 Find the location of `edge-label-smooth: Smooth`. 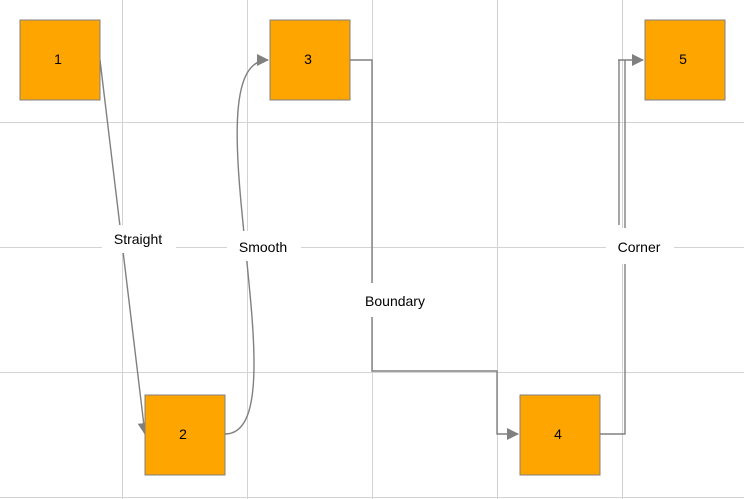

edge-label-smooth: Smooth is located at coordinates (264, 246).